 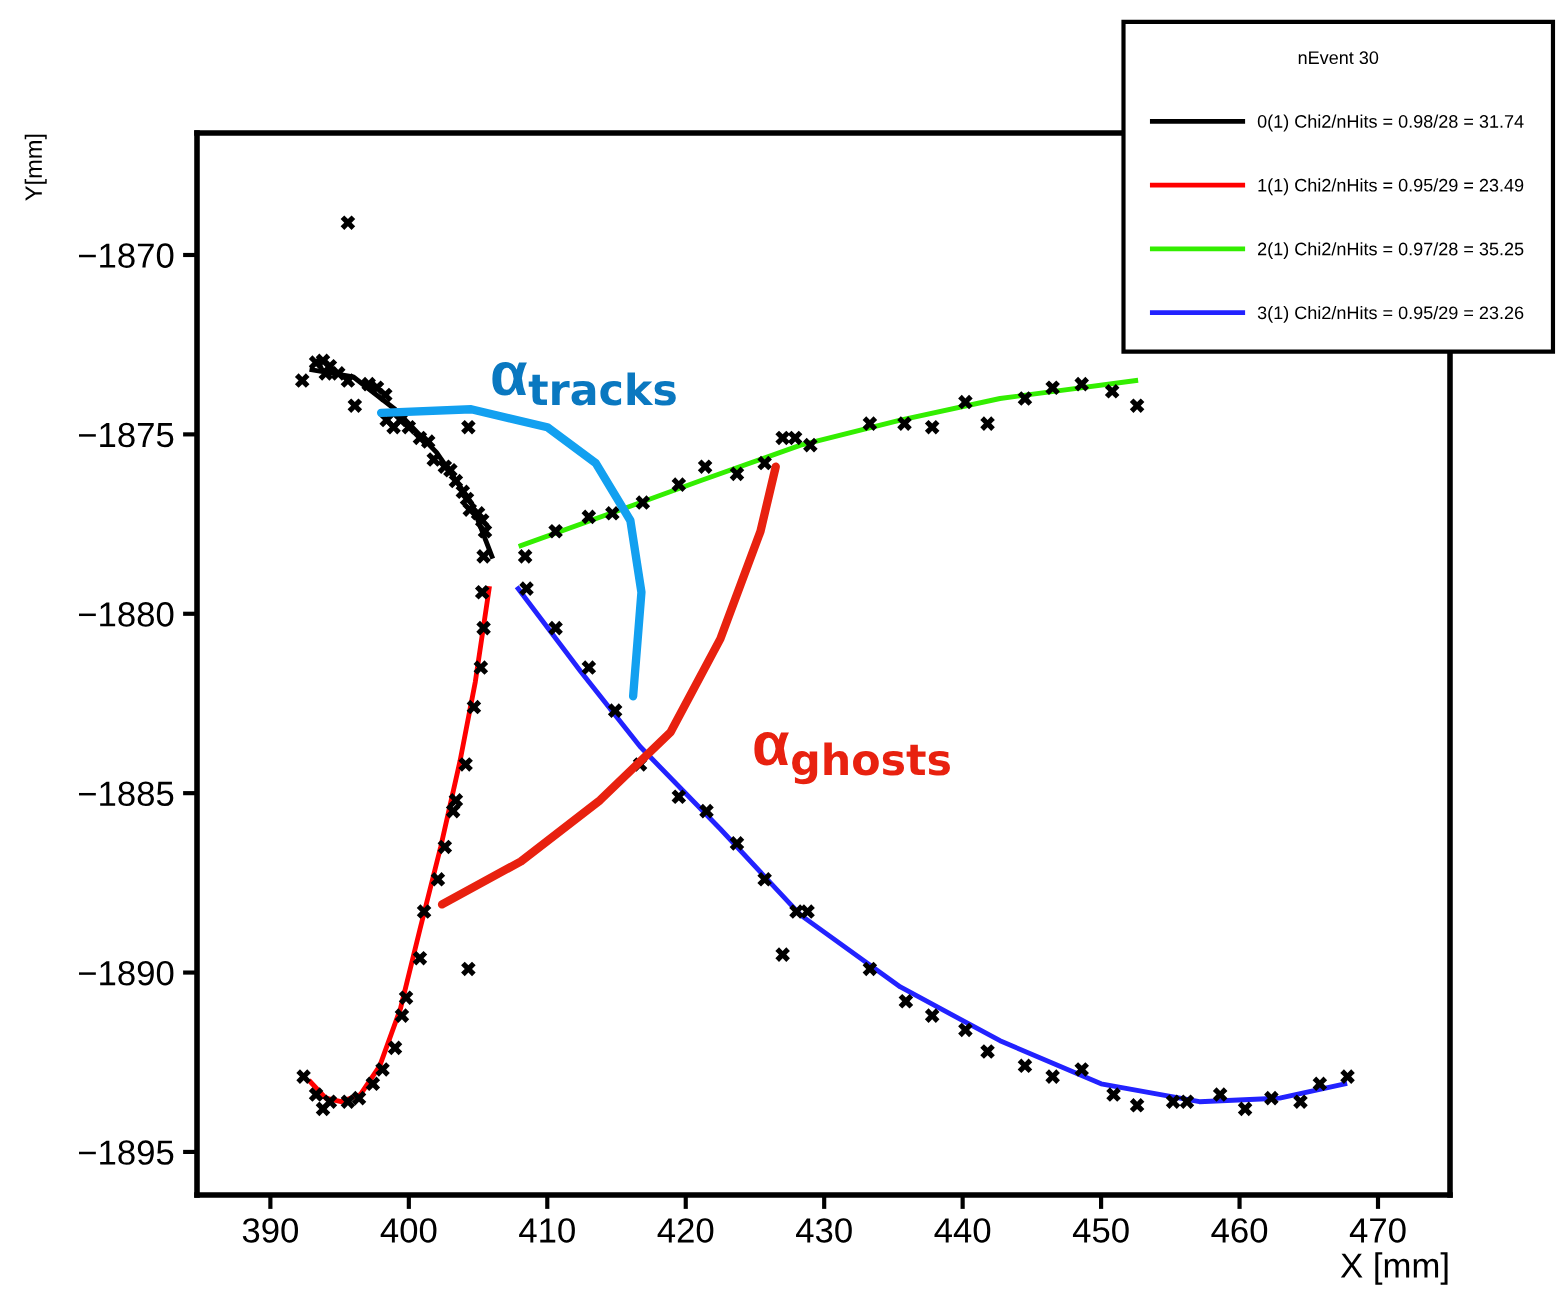 What do you see at coordinates (1391, 250) in the screenshot?
I see `legend-label: 2(1) Chi2/nHits = 0.97/28 = 35.25` at bounding box center [1391, 250].